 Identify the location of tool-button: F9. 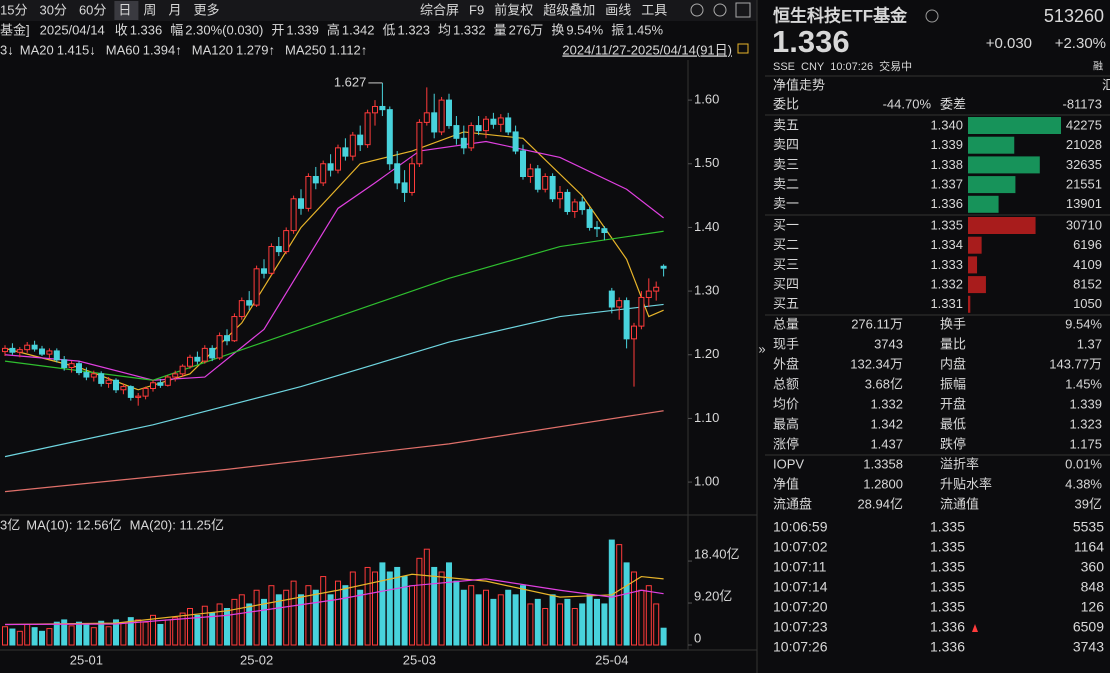
(476, 9).